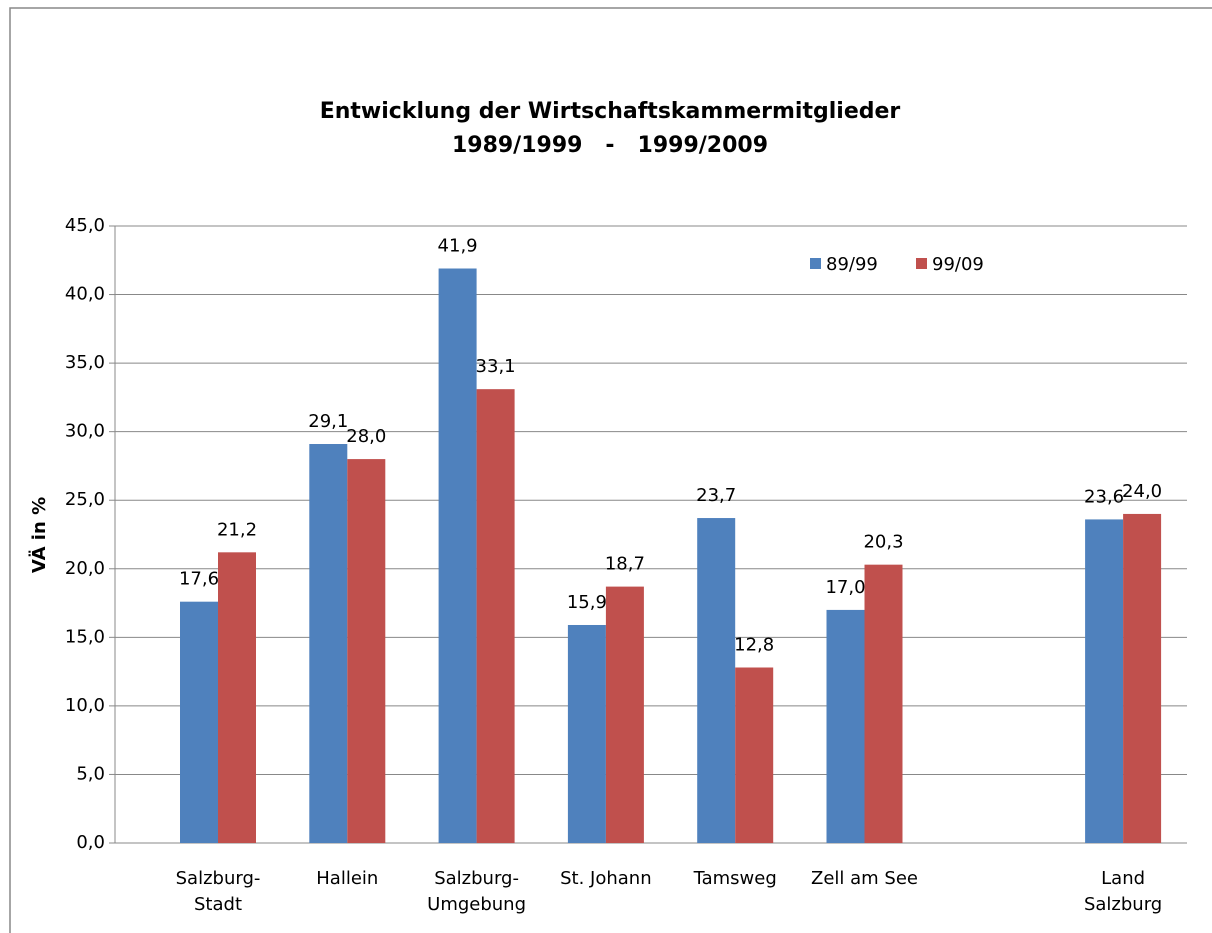 Image resolution: width=1212 pixels, height=933 pixels. Describe the element at coordinates (716, 495) in the screenshot. I see `data-label: 23,7` at that location.